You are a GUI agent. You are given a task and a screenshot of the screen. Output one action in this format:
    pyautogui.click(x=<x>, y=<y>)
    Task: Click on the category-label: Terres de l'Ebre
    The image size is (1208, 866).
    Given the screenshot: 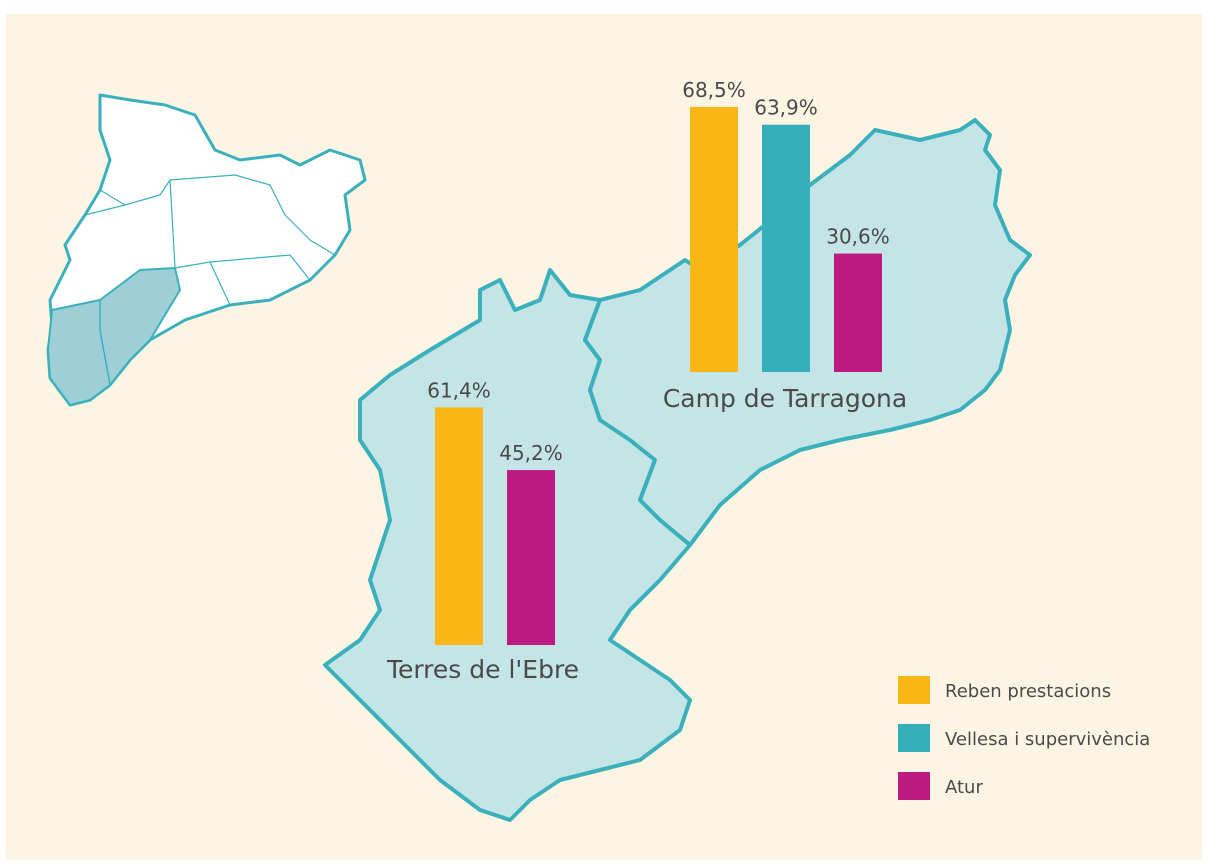 What is the action you would take?
    pyautogui.click(x=482, y=669)
    